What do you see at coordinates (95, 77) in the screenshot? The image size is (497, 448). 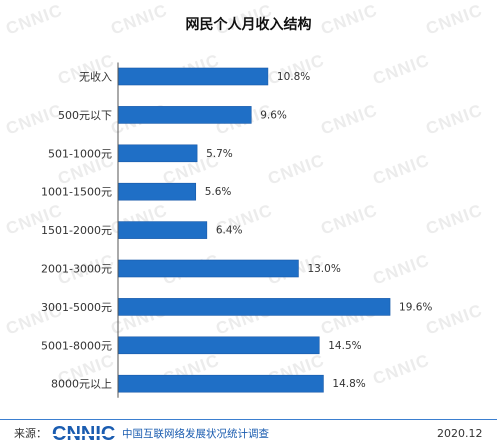 I see `category-label-1: 无收入` at bounding box center [95, 77].